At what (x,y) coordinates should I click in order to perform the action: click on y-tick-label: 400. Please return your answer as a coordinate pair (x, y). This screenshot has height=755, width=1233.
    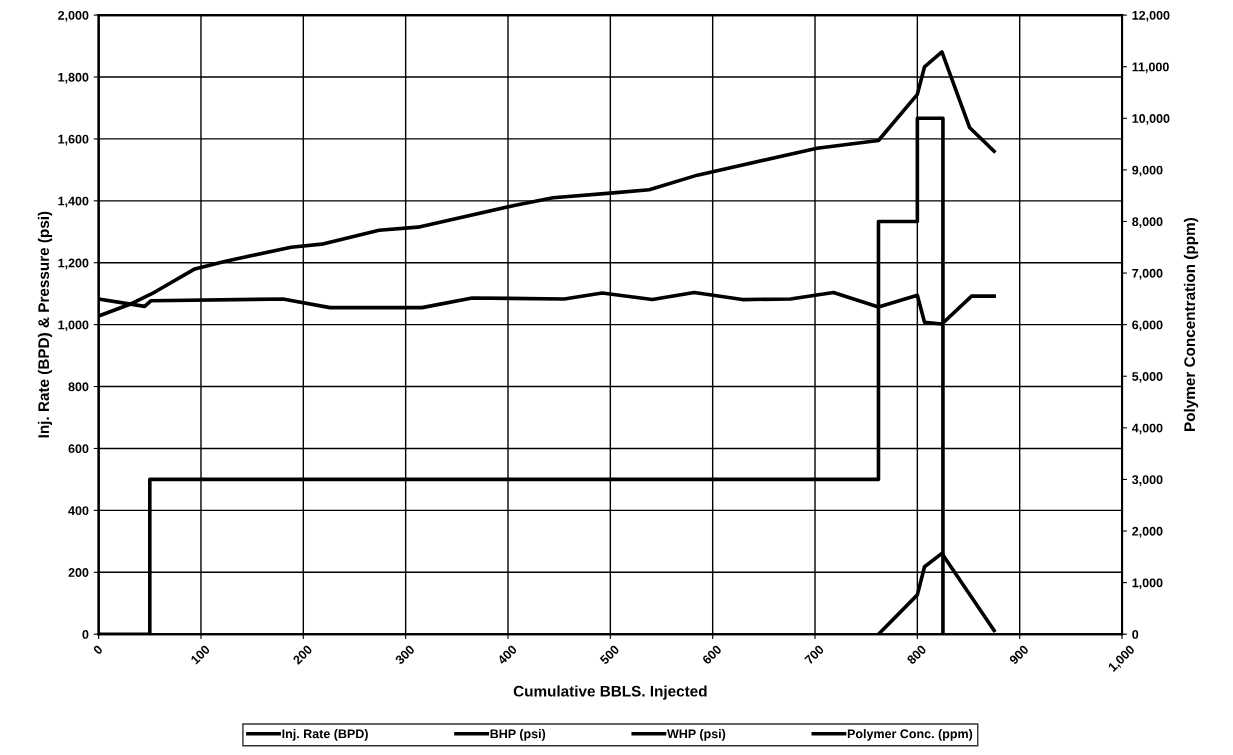
    Looking at the image, I should click on (78, 511).